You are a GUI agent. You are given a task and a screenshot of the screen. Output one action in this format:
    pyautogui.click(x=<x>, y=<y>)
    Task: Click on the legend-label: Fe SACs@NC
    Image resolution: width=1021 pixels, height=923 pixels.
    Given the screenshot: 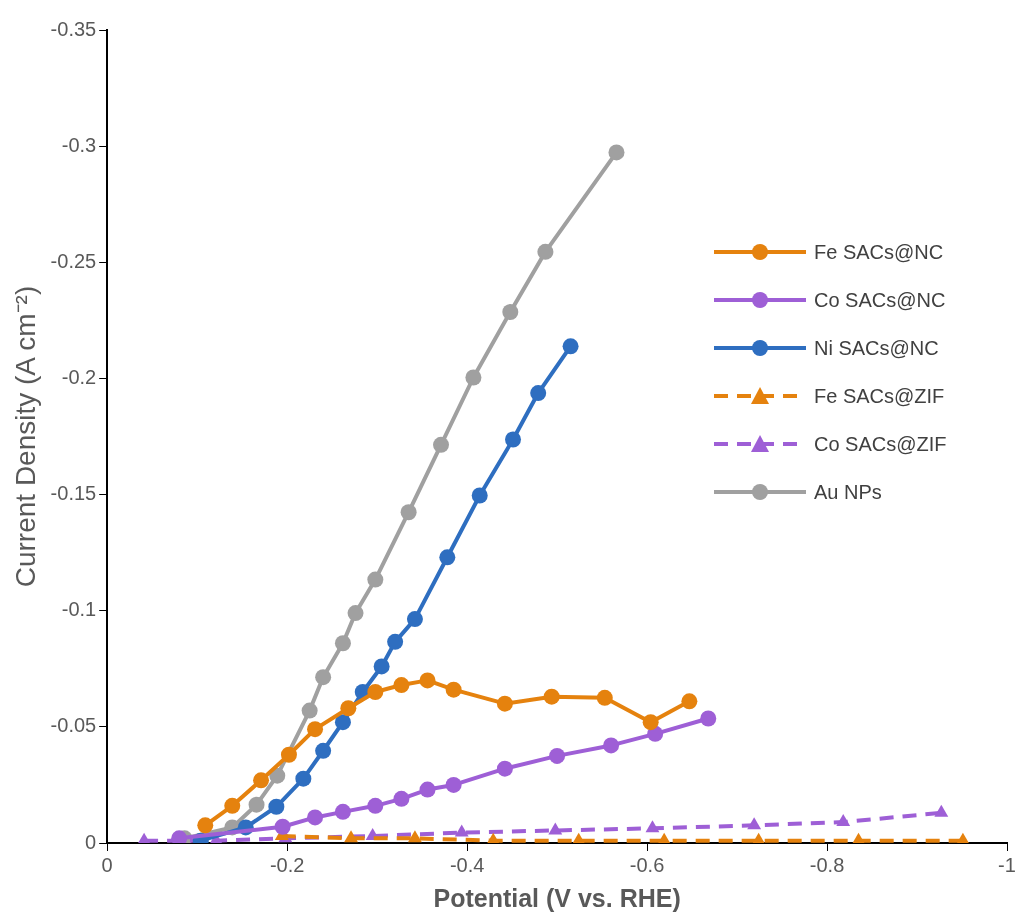 What is the action you would take?
    pyautogui.click(x=879, y=252)
    